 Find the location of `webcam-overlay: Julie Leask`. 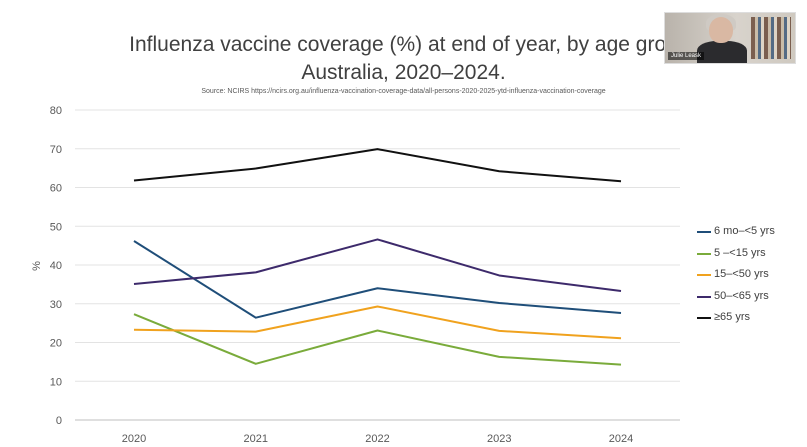

webcam-overlay: Julie Leask is located at coordinates (730, 38).